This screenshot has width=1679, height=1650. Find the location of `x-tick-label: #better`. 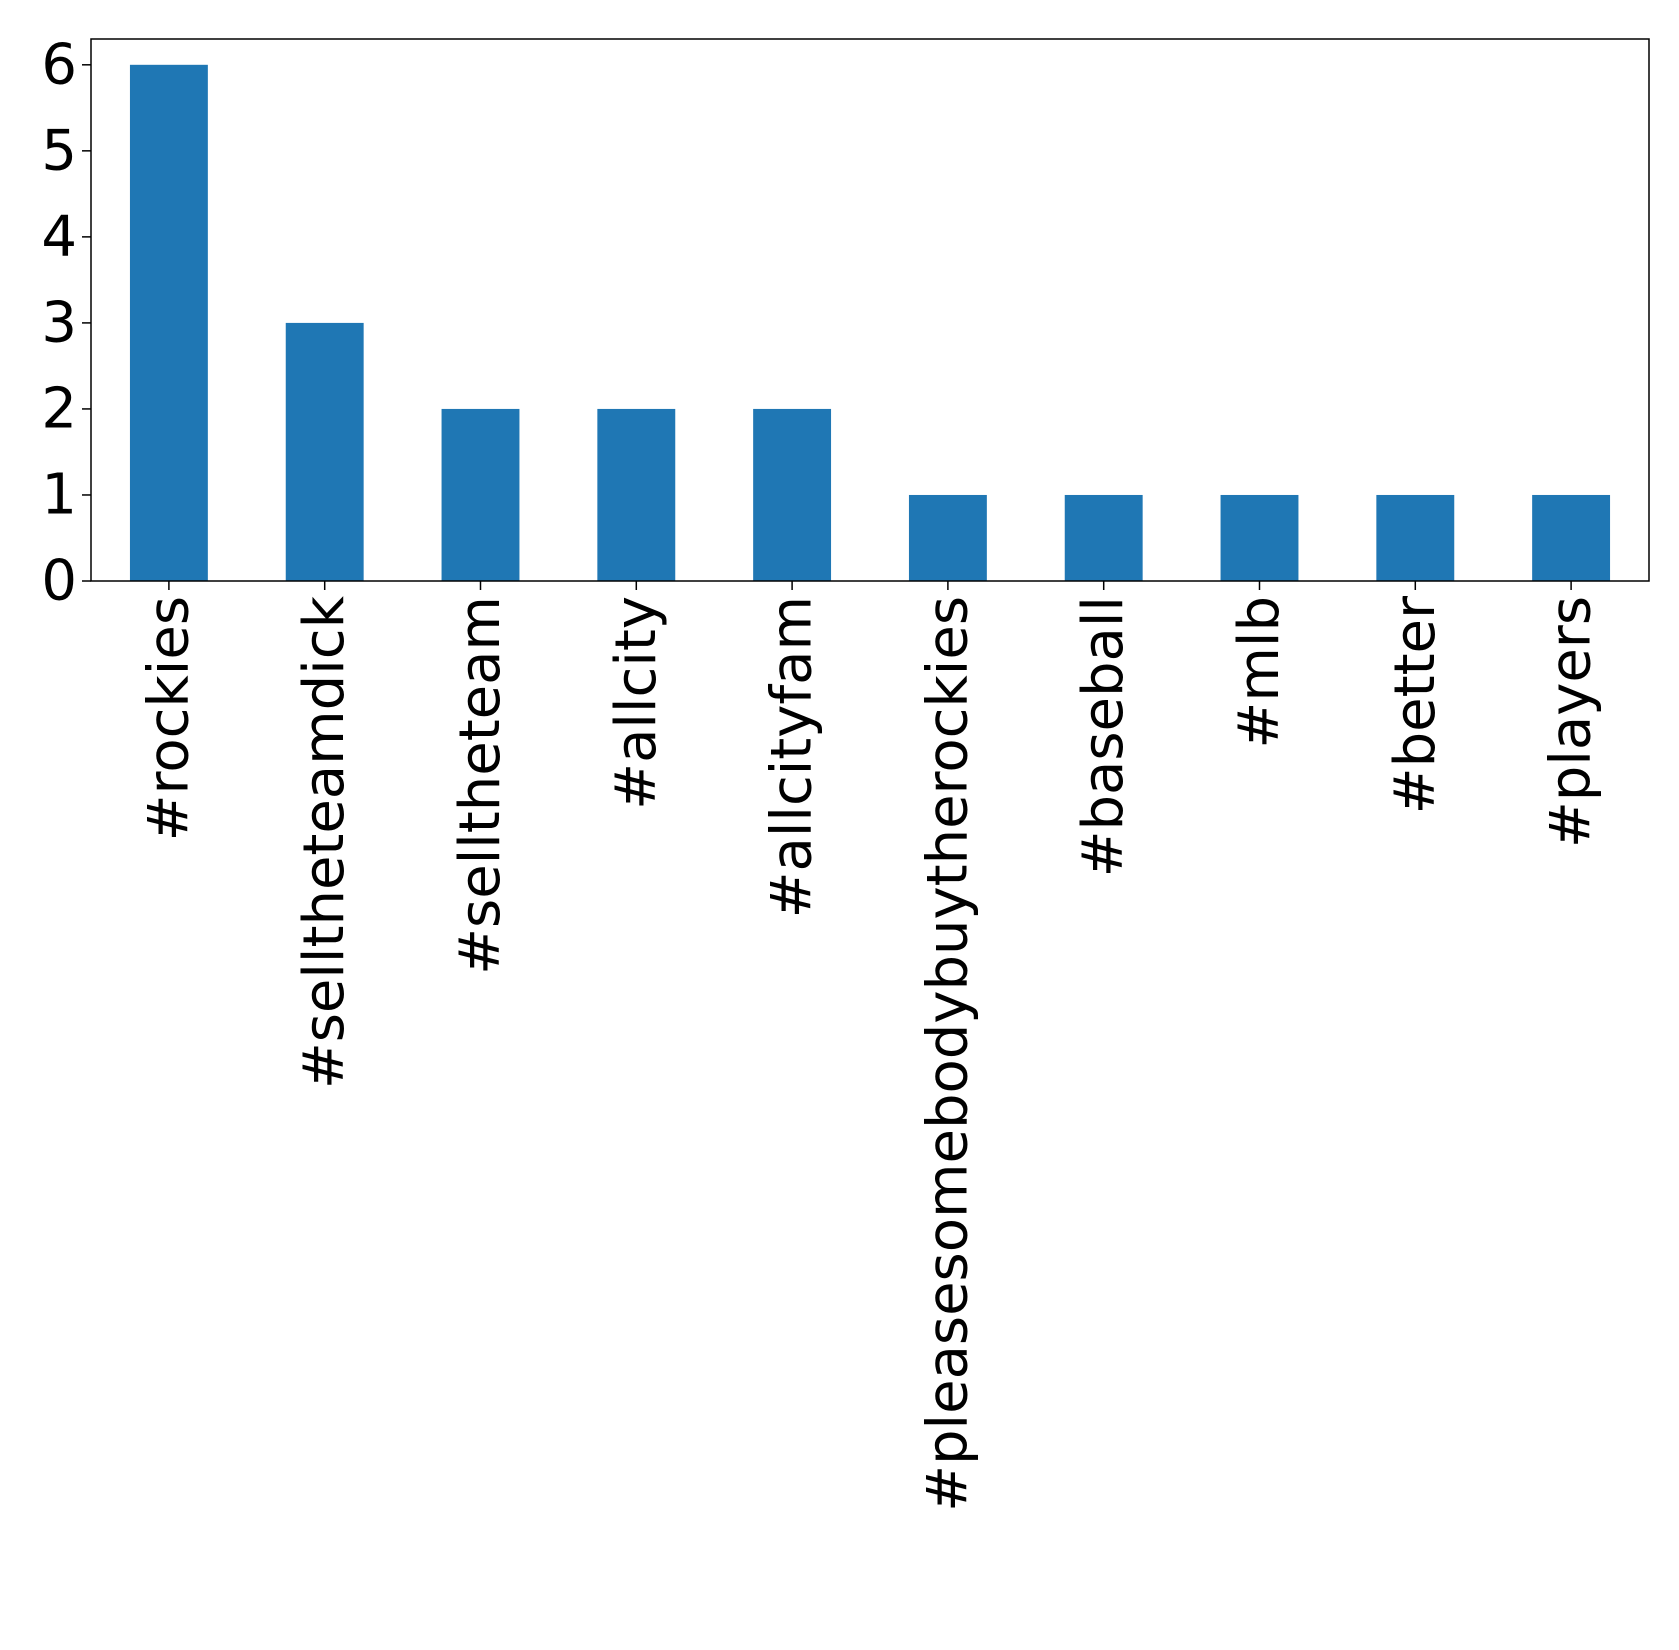

x-tick-label: #better is located at coordinates (1415, 704).